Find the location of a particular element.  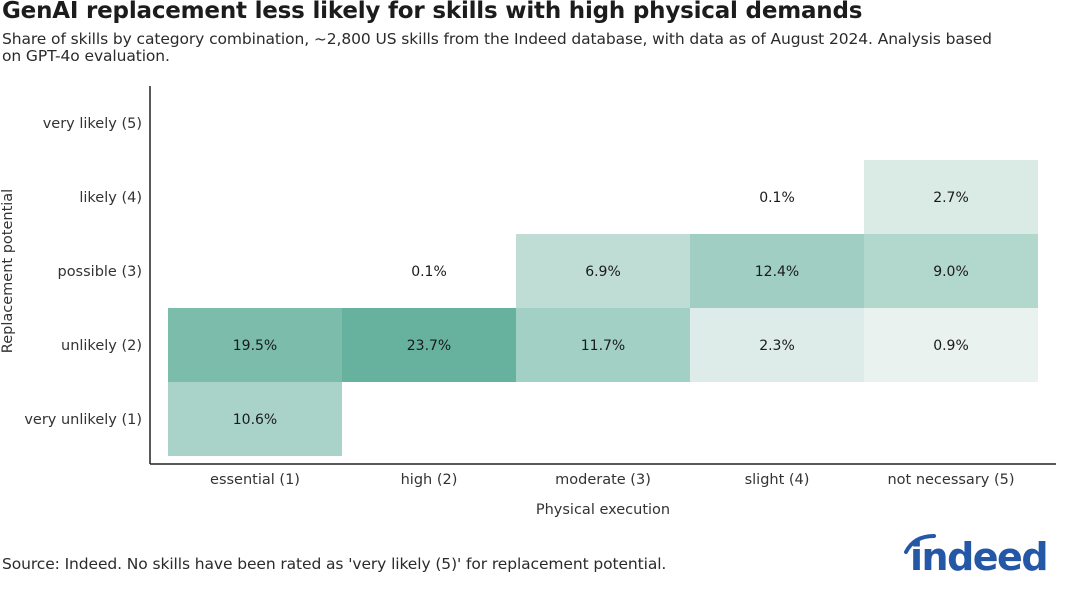

cell-value-label: 0.9% is located at coordinates (951, 346).